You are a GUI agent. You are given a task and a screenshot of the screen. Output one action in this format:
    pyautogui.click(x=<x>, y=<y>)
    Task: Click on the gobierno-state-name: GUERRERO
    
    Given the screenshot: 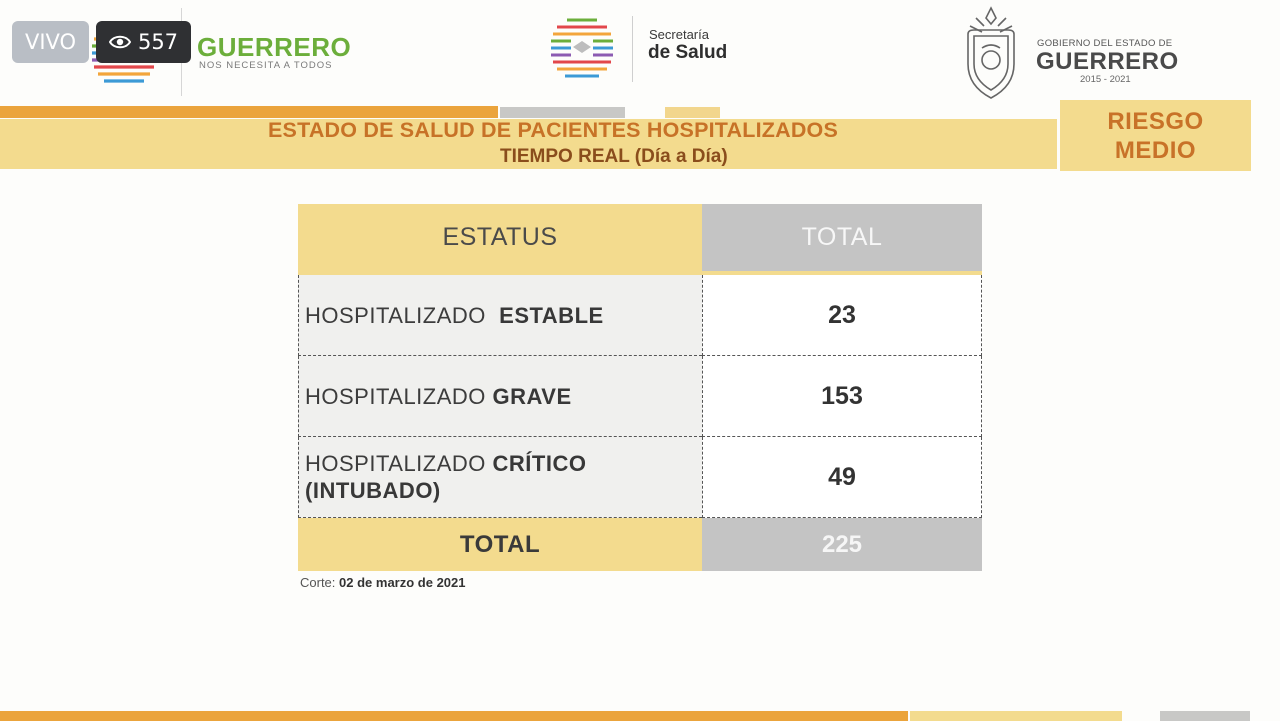 What is the action you would take?
    pyautogui.click(x=1107, y=61)
    